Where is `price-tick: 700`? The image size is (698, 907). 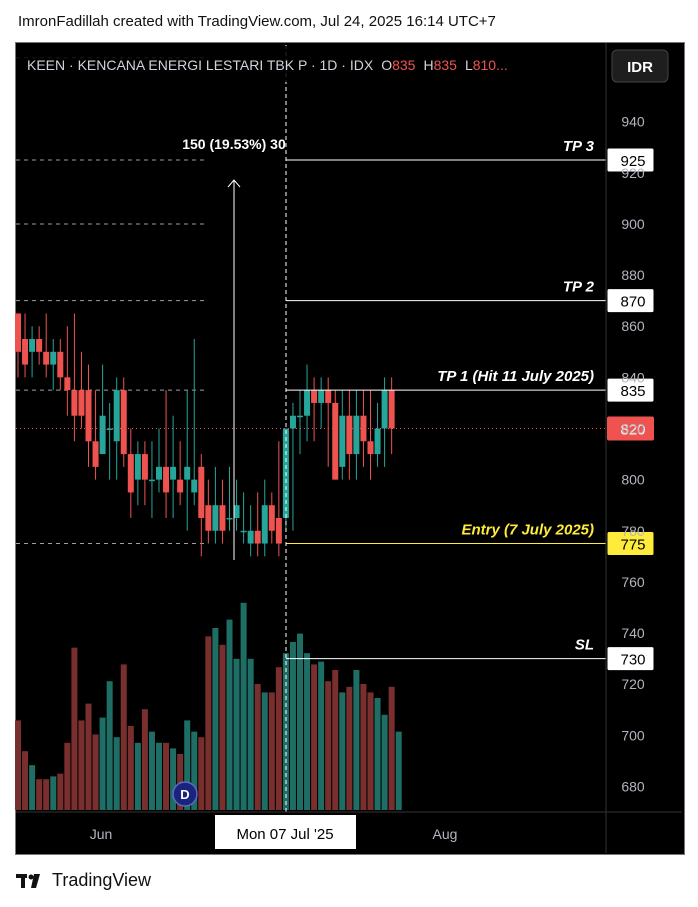
price-tick: 700 is located at coordinates (633, 735).